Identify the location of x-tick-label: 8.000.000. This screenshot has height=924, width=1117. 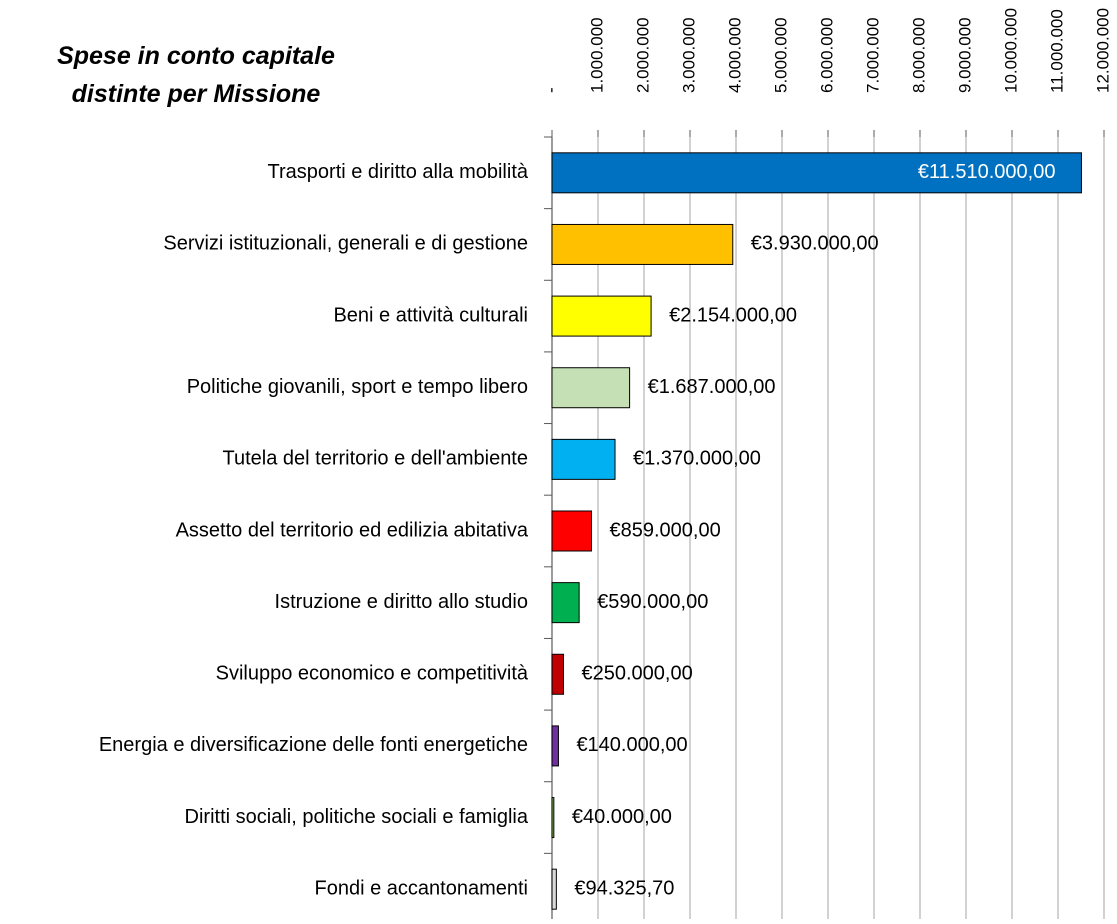
(918, 55).